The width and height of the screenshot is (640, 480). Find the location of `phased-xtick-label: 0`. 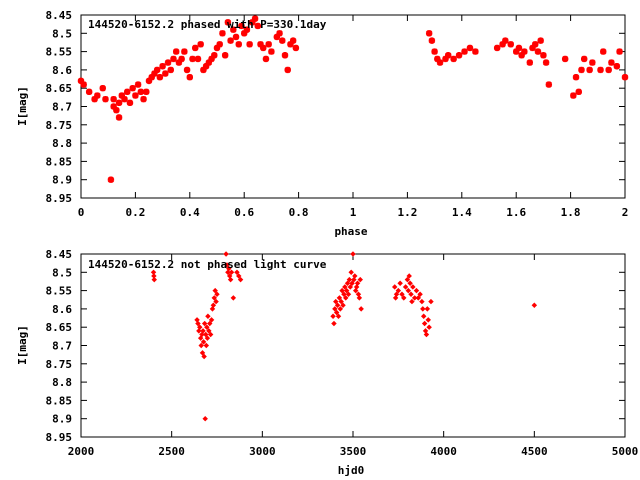

phased-xtick-label: 0 is located at coordinates (81, 212).